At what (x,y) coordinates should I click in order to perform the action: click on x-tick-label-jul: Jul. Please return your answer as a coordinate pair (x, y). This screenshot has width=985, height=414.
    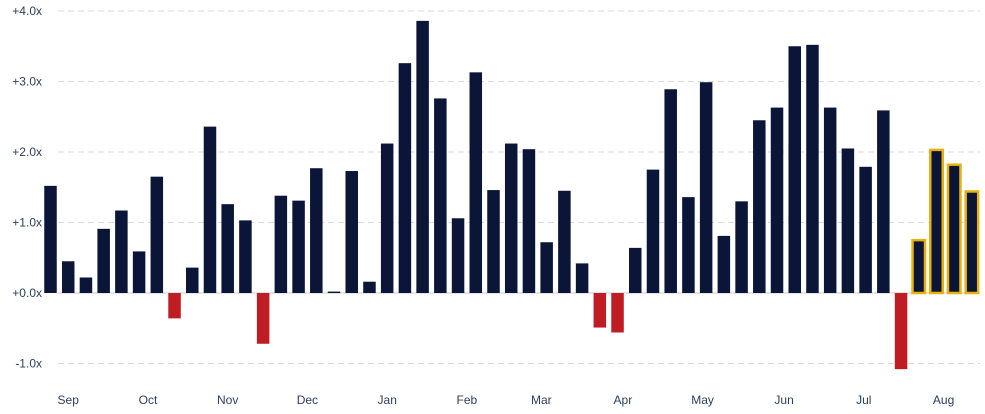
    Looking at the image, I should click on (863, 400).